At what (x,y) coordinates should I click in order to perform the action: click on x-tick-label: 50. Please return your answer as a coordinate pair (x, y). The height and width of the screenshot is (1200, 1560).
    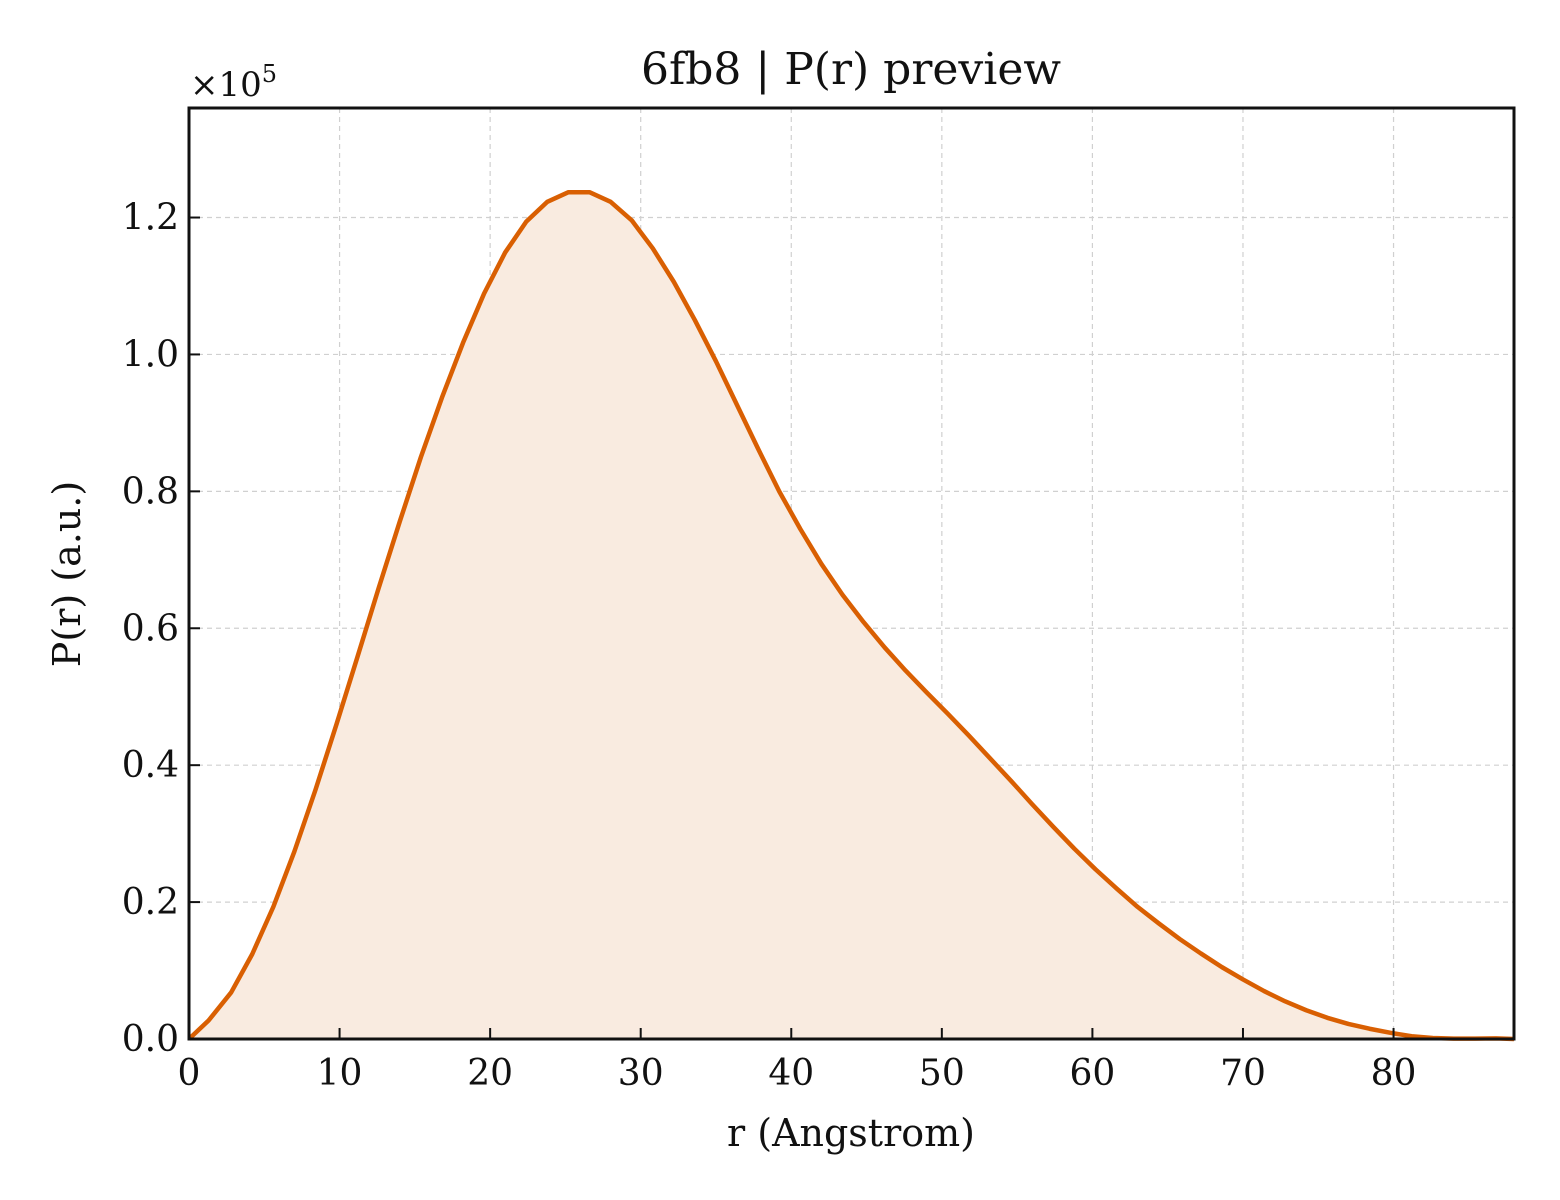
    Looking at the image, I should click on (942, 1073).